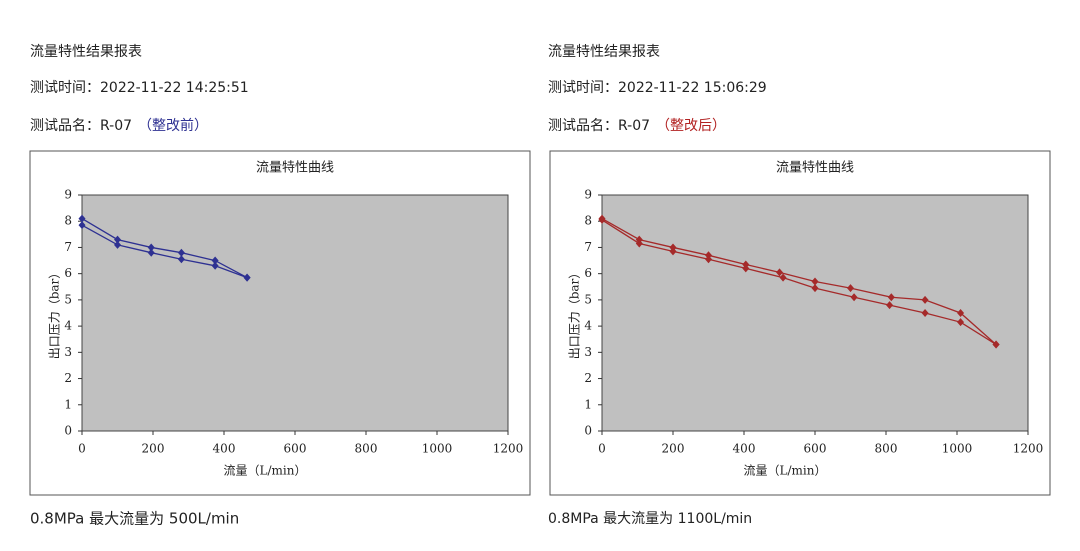  I want to click on test-time: 测试时间：2022-11-22 14:25:51, so click(139, 88).